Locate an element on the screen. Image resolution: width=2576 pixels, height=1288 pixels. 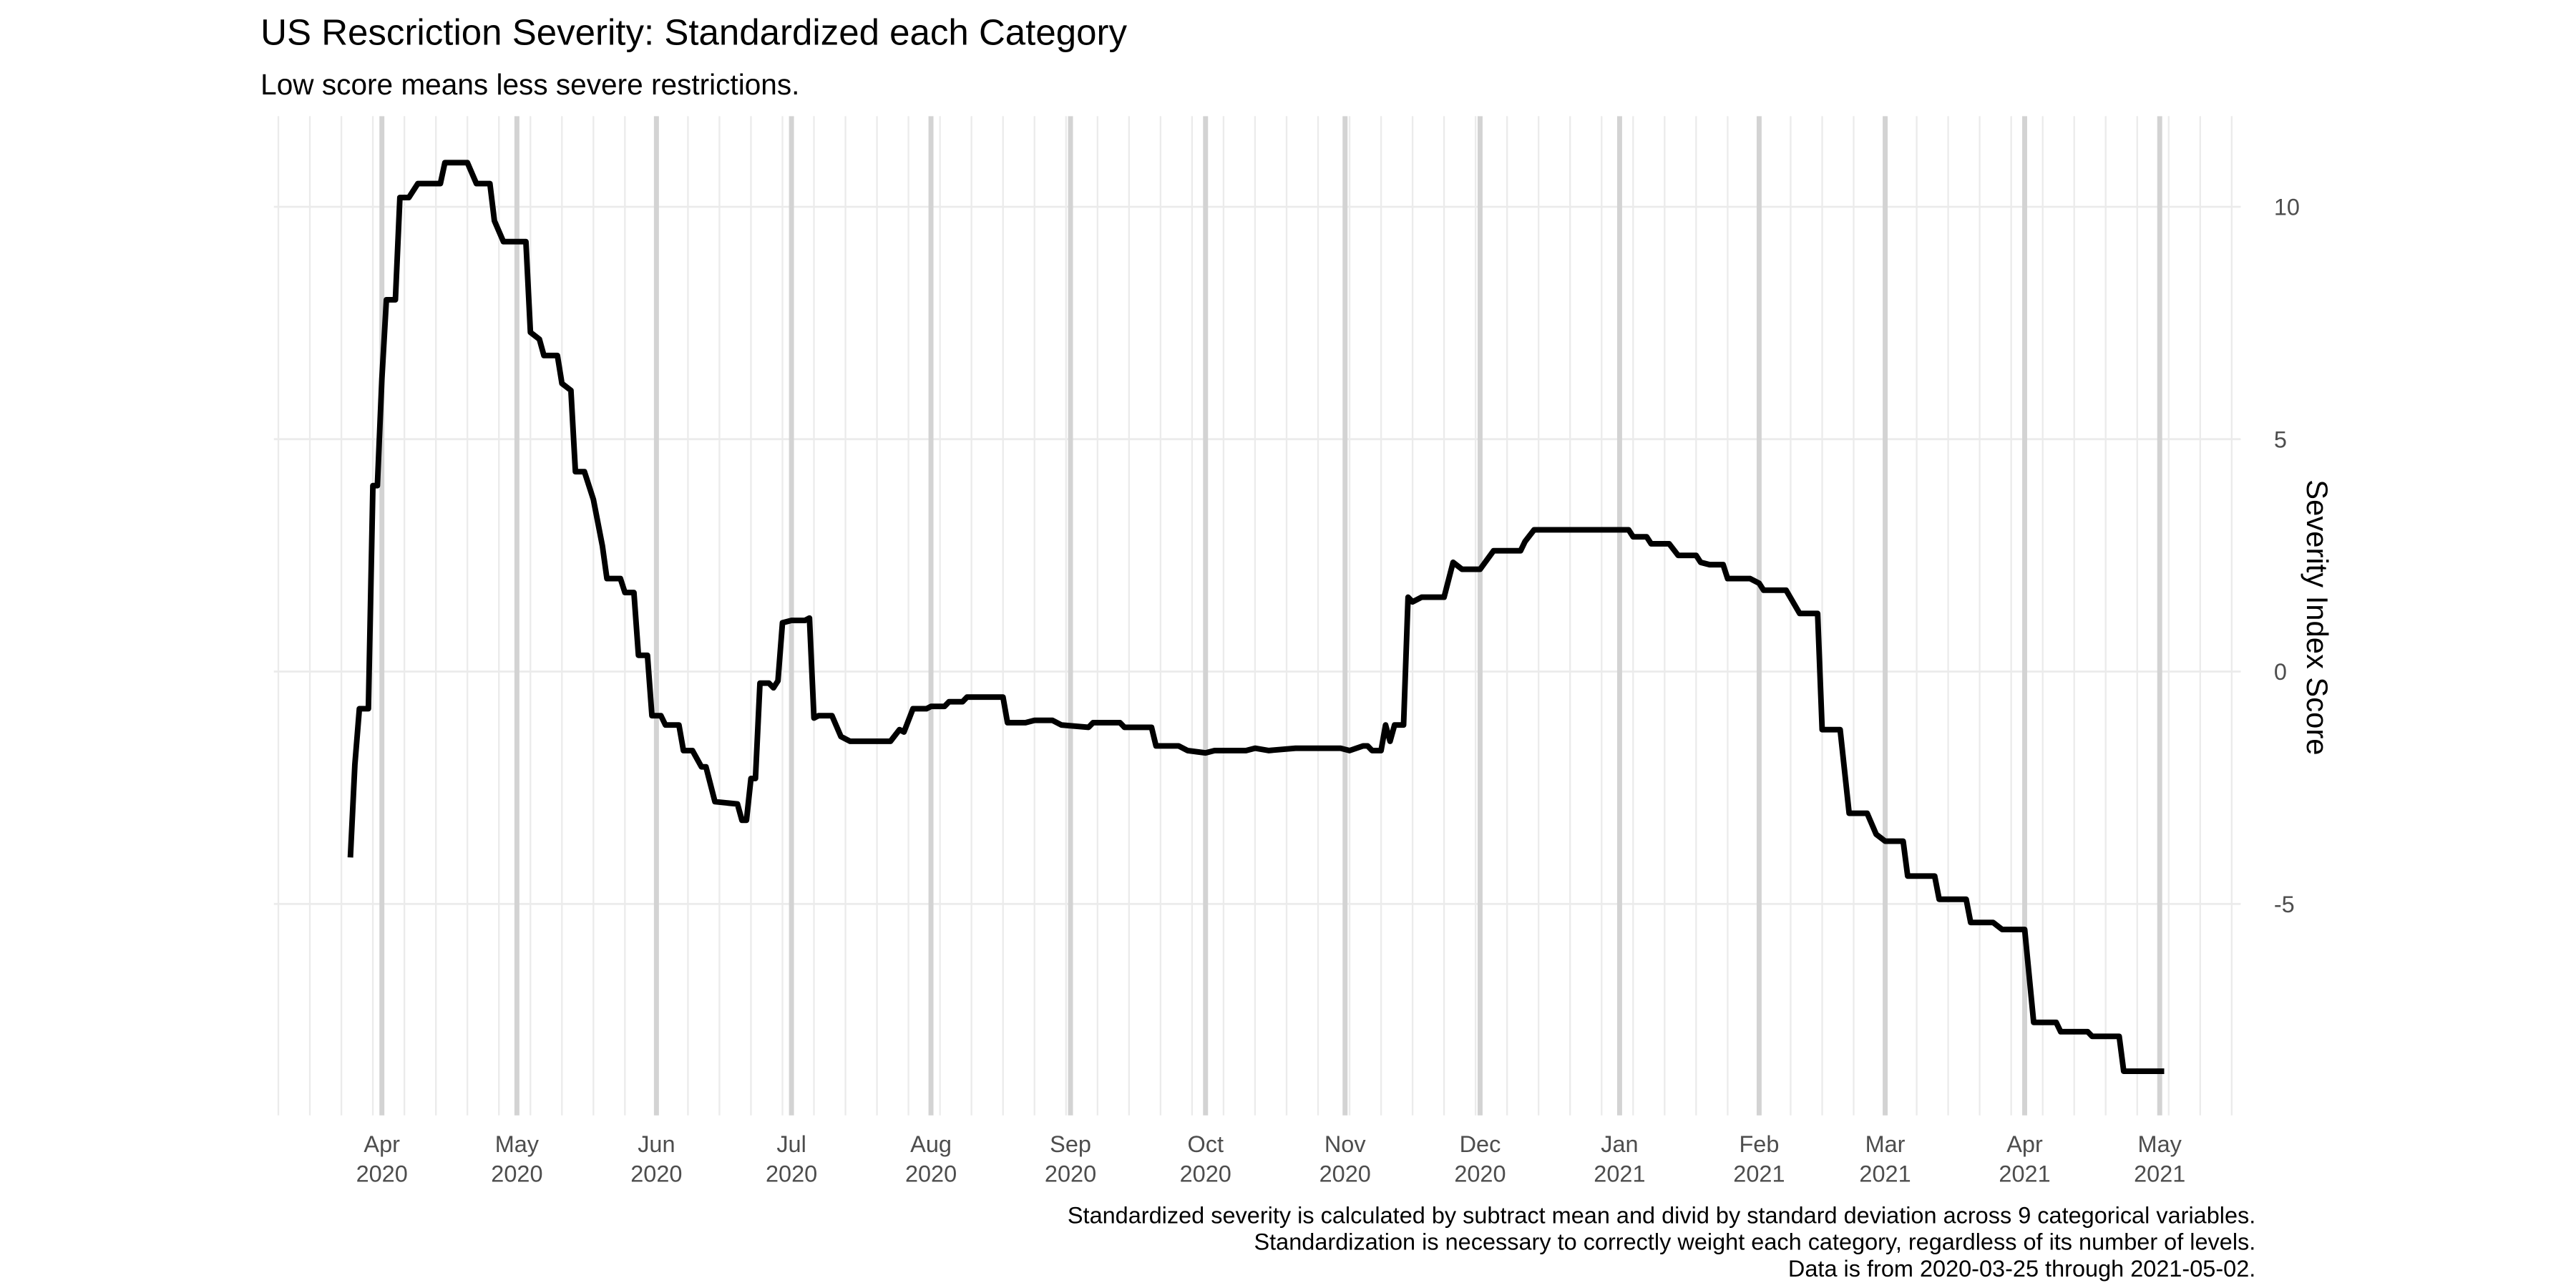
x-tick-label: Jan is located at coordinates (1619, 1144).